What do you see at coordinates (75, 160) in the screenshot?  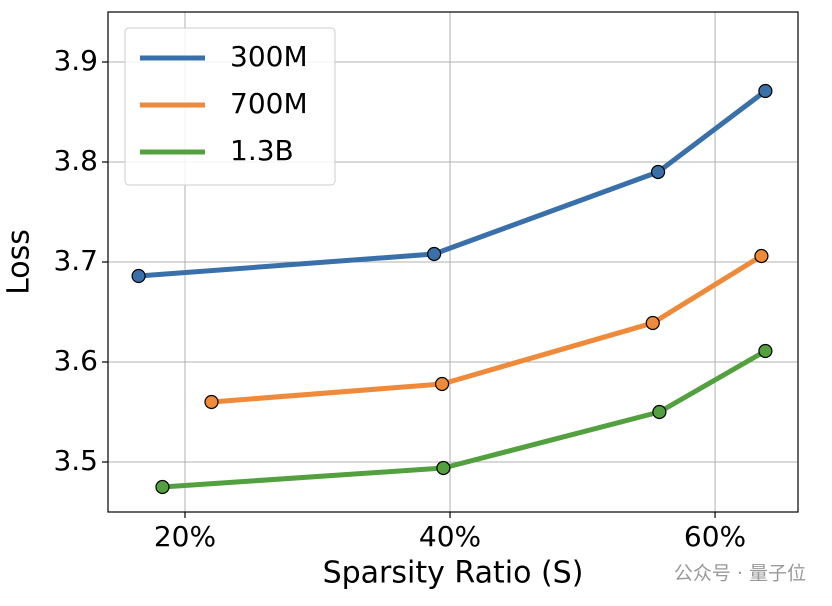 I see `y-tick-label: 3.8` at bounding box center [75, 160].